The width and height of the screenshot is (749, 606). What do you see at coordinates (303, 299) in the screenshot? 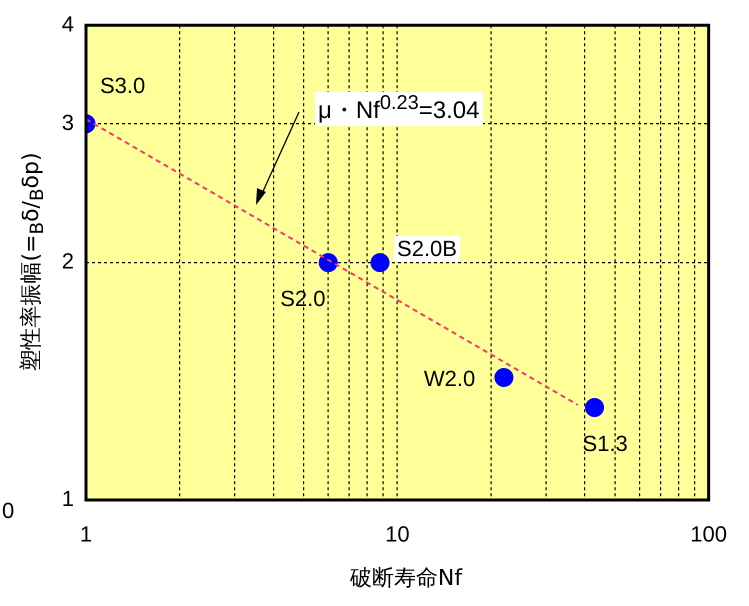
I see `annotation: S2.0` at bounding box center [303, 299].